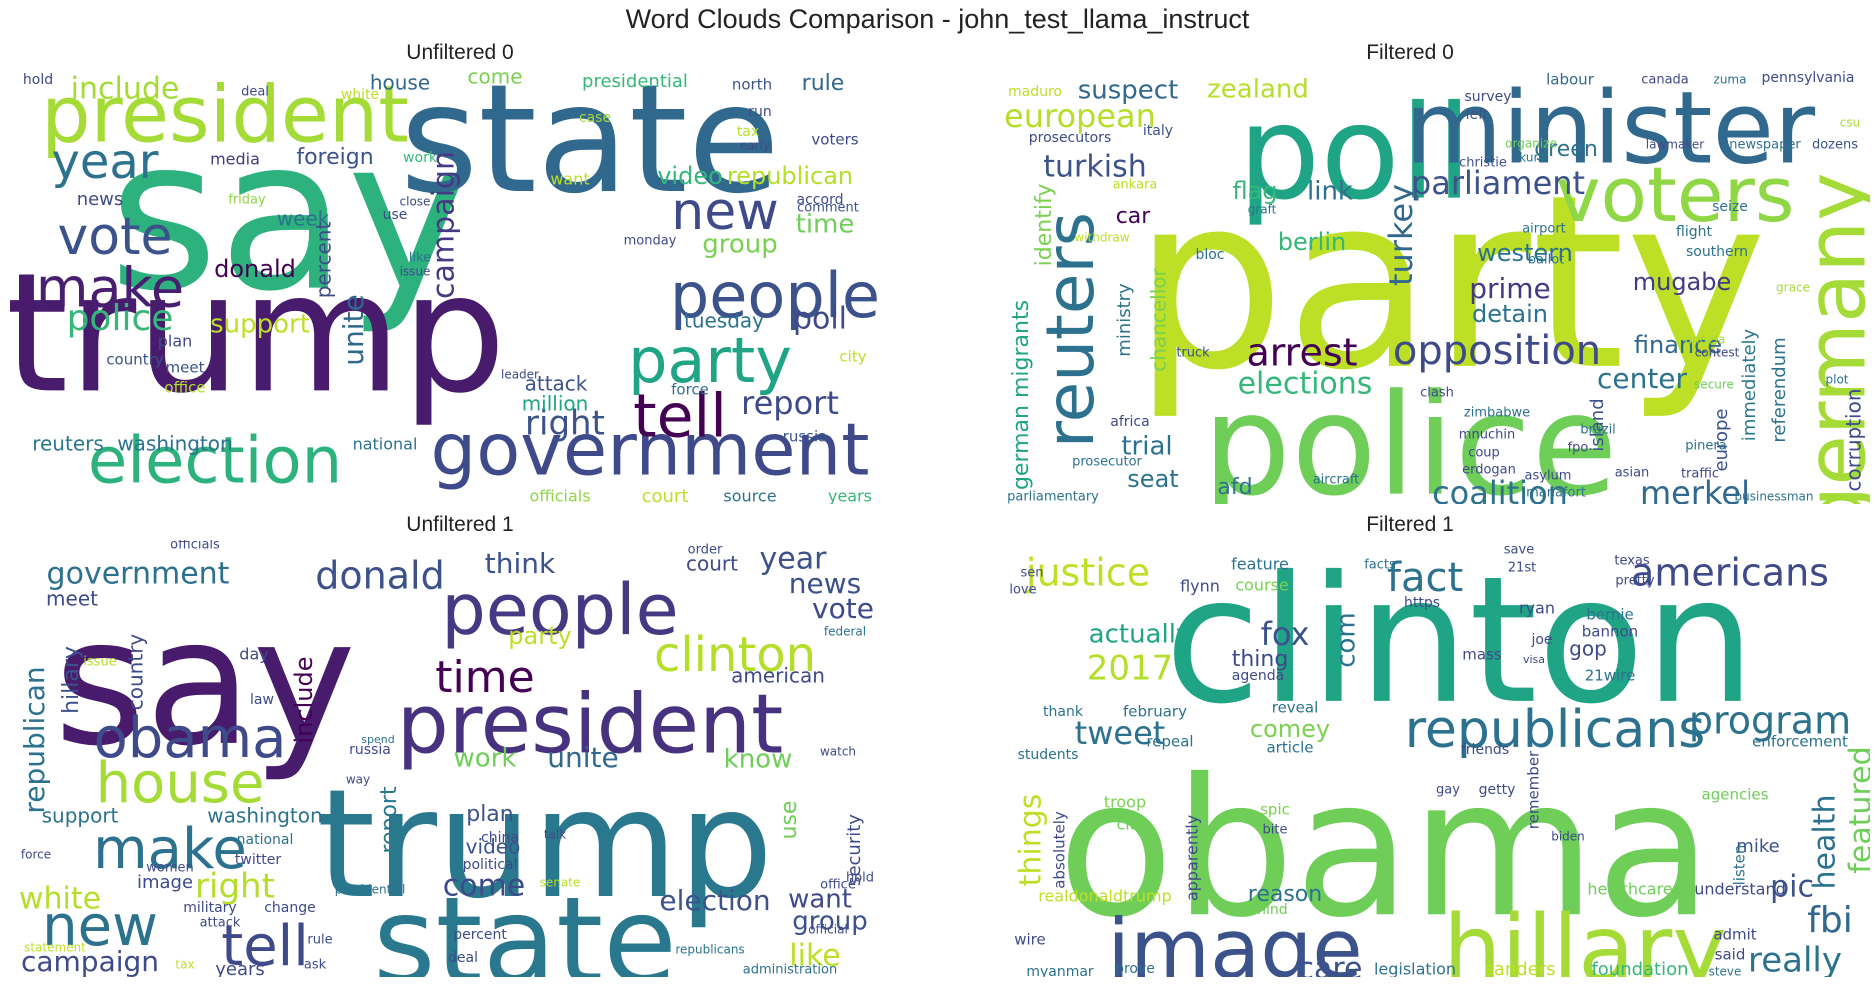 The height and width of the screenshot is (985, 1875). What do you see at coordinates (136, 672) in the screenshot?
I see `word-country: country` at bounding box center [136, 672].